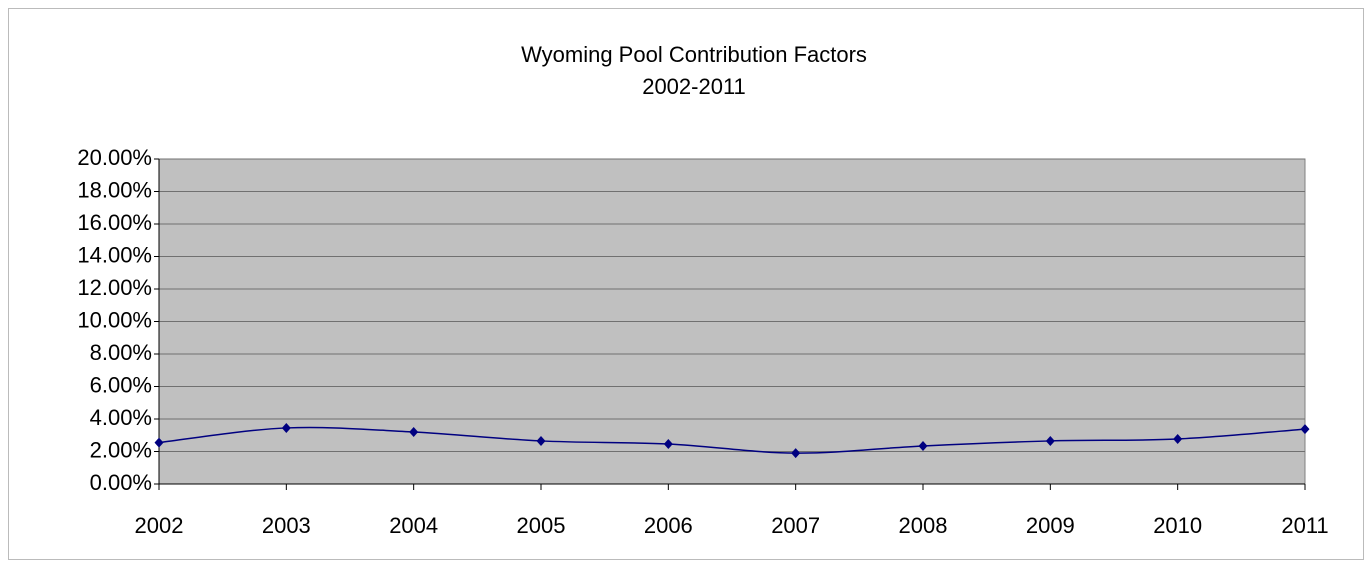 Image resolution: width=1372 pixels, height=568 pixels. Describe the element at coordinates (413, 525) in the screenshot. I see `x-tick-label: 2004` at that location.